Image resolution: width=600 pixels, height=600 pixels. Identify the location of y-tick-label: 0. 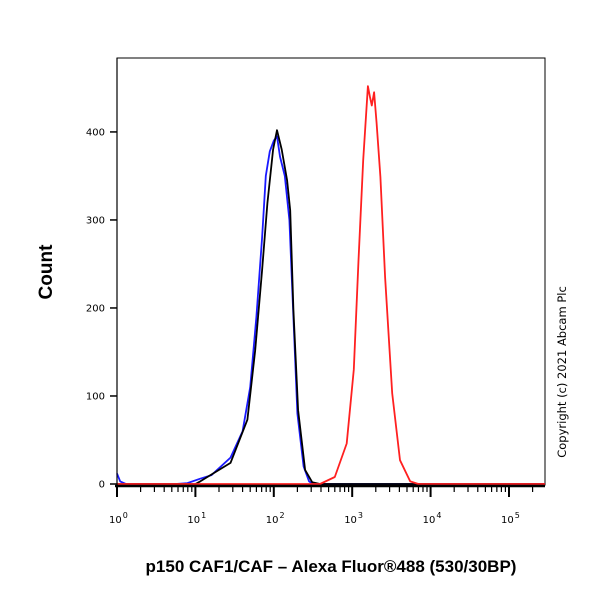
(102, 485).